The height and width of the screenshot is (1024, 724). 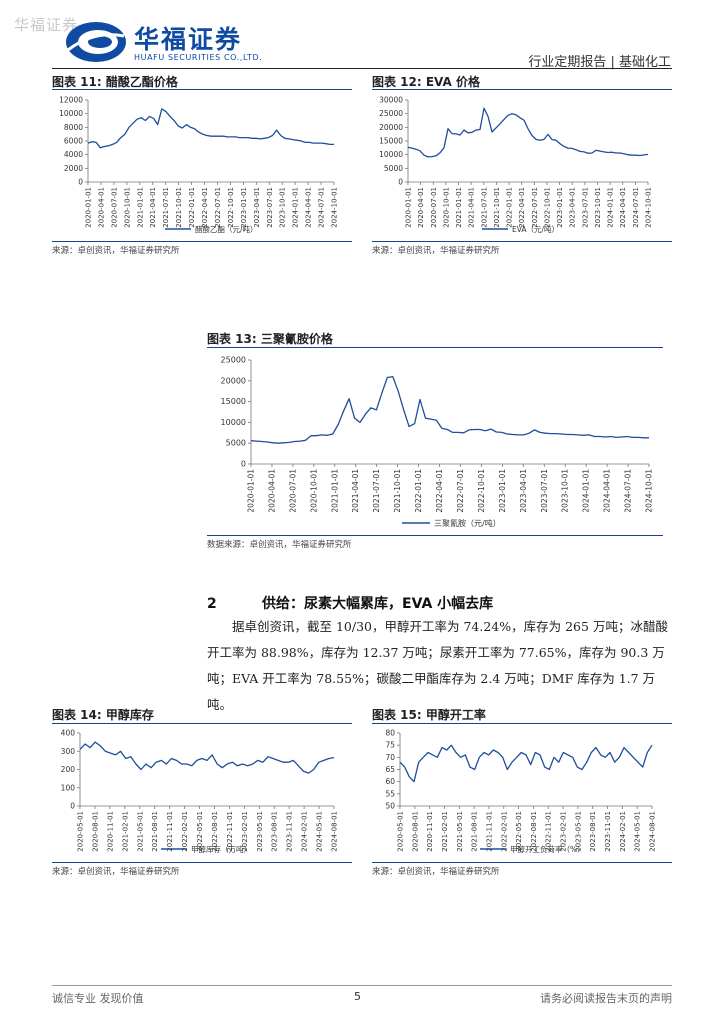 What do you see at coordinates (415, 831) in the screenshot?
I see `fig15-x-tick-label: 2020-08-01` at bounding box center [415, 831].